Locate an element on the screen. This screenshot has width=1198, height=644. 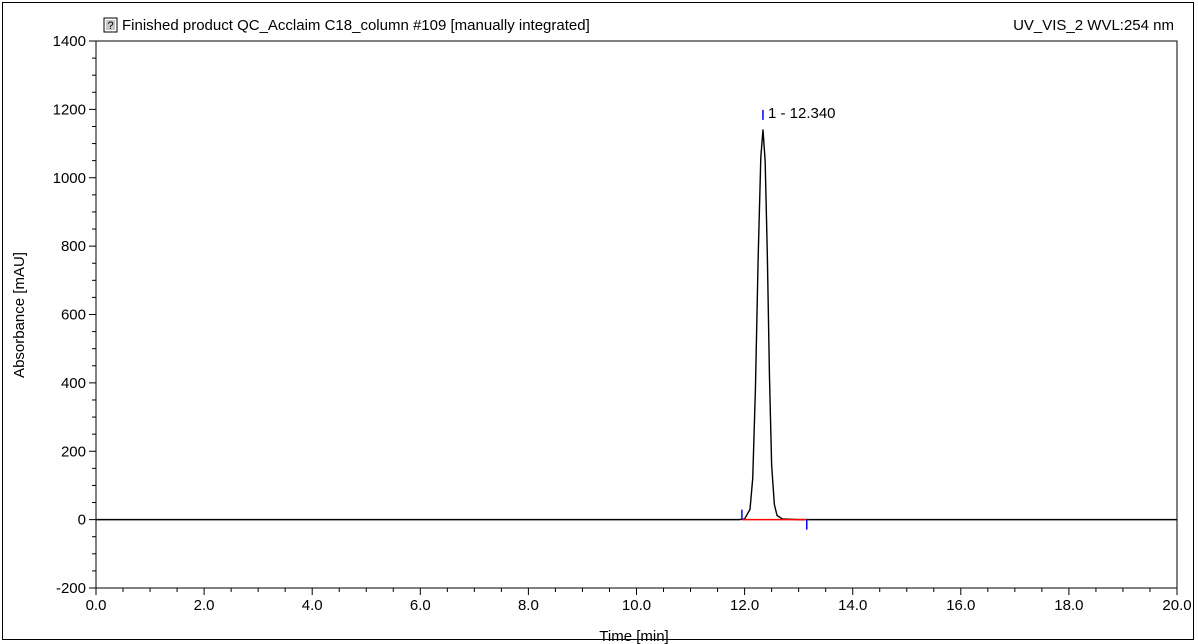
x-tick-label: 4.0 is located at coordinates (312, 605).